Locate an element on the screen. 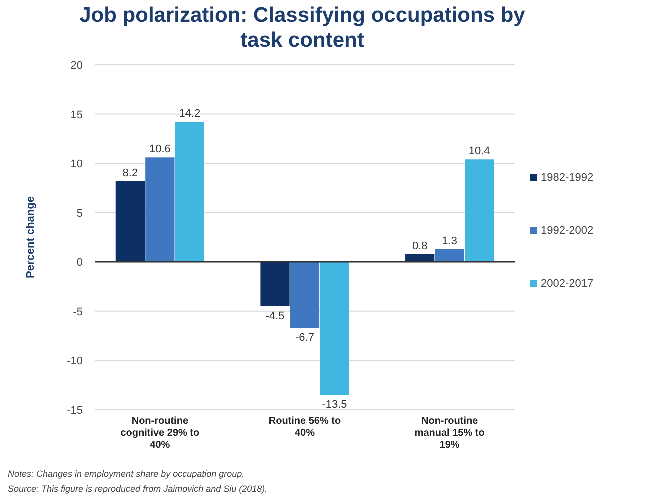 Image resolution: width=645 pixels, height=499 pixels. data-label: 14.2 is located at coordinates (190, 114).